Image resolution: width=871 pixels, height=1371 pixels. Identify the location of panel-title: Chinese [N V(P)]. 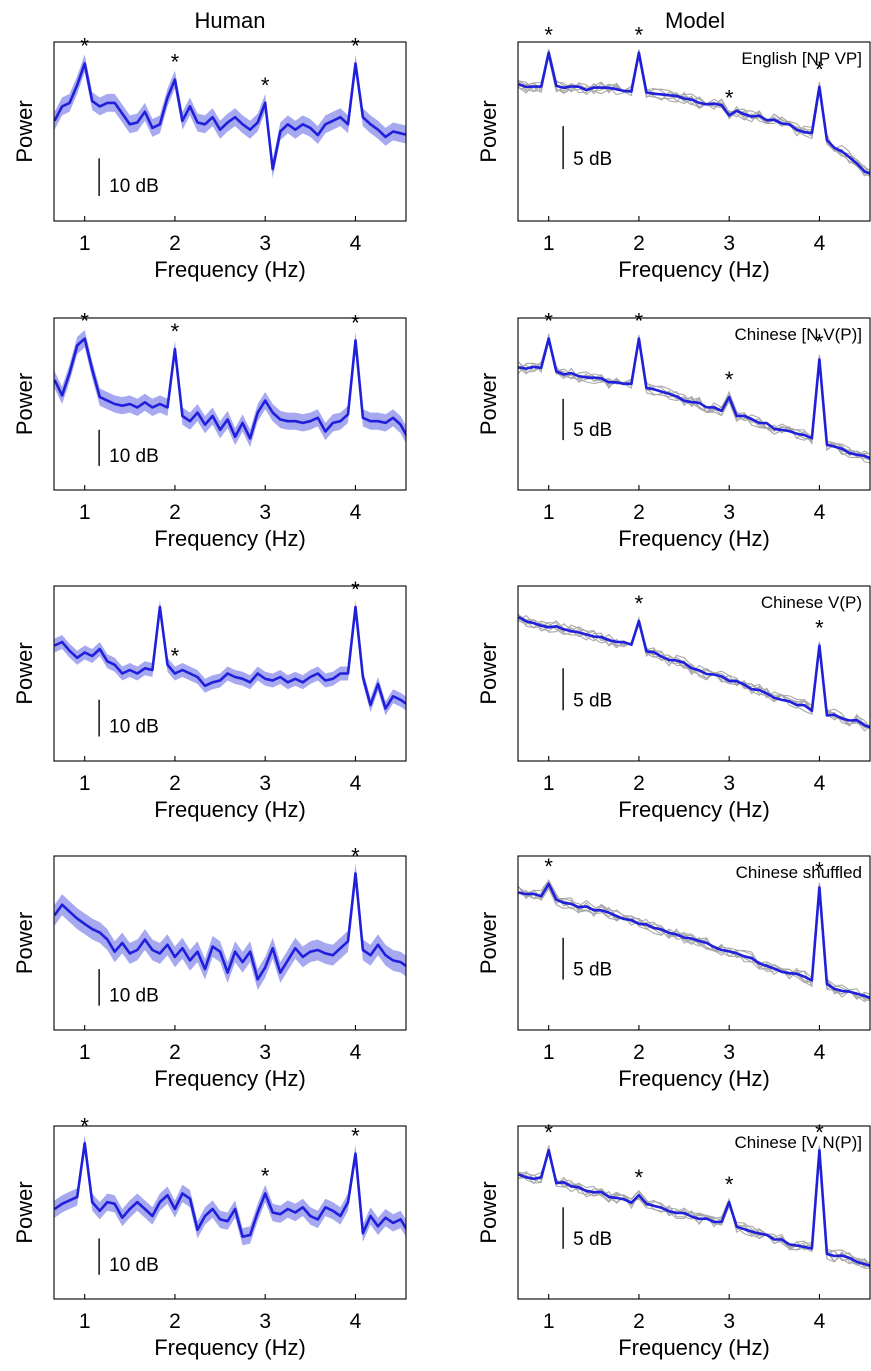
(798, 334).